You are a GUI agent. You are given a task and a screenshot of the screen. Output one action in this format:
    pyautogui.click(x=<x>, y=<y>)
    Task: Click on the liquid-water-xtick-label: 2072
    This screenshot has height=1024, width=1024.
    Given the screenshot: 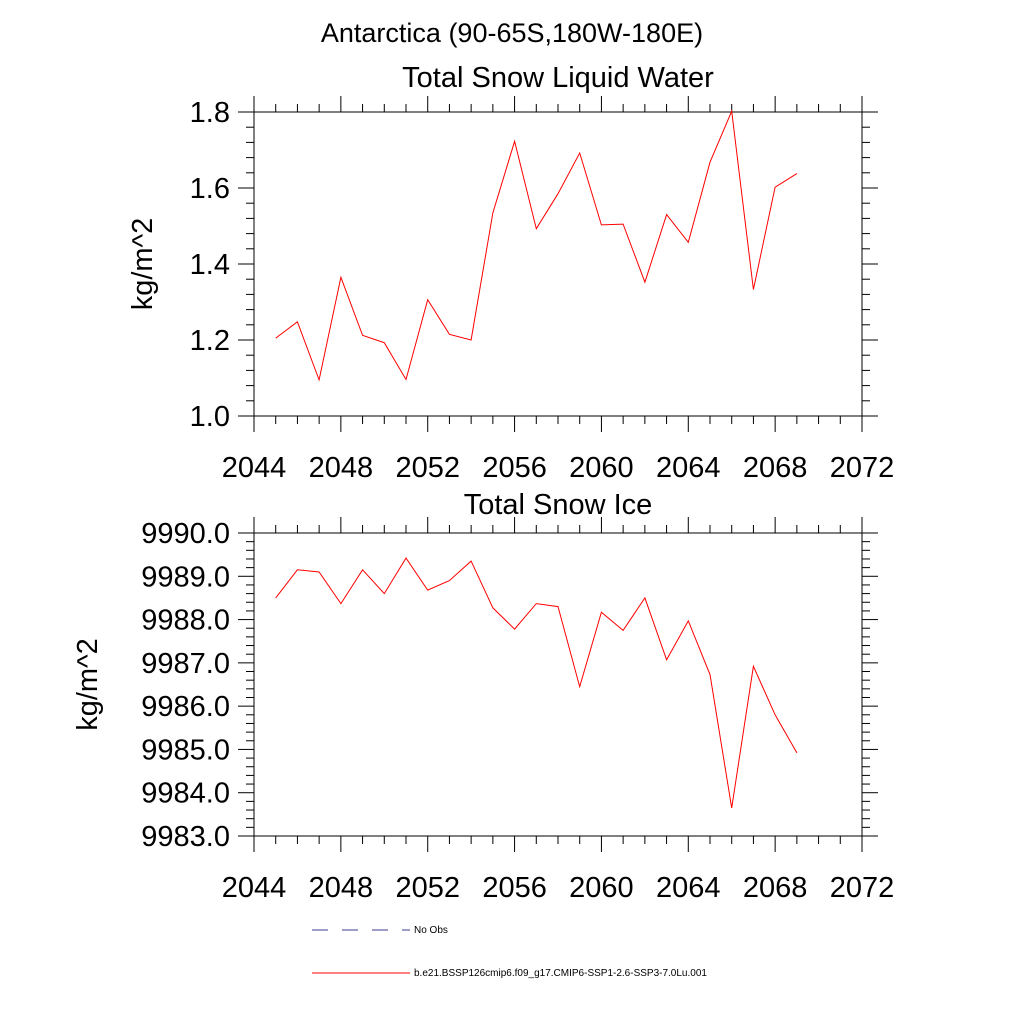 What is the action you would take?
    pyautogui.click(x=862, y=468)
    